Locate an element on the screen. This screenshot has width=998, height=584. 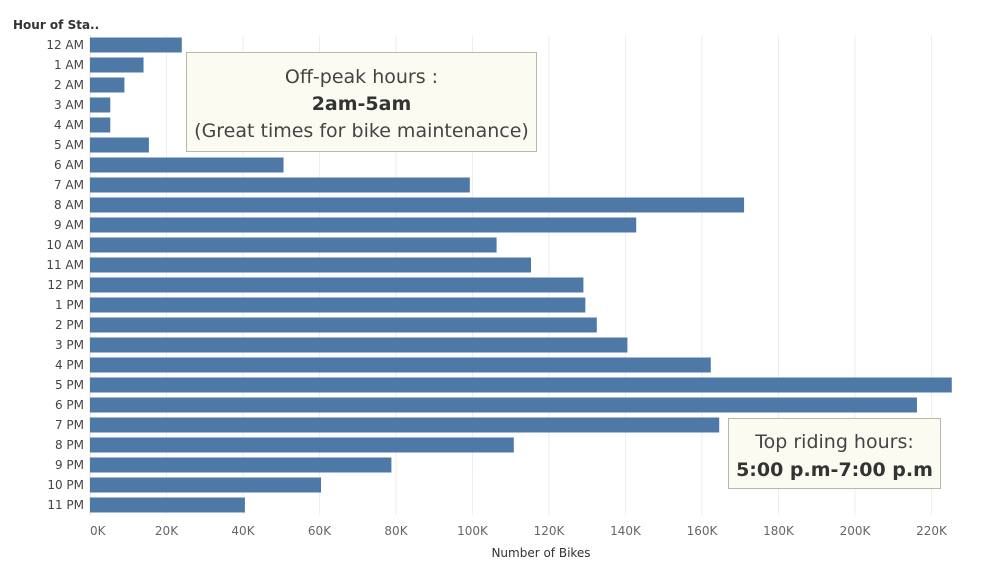
category-label: 9 PM is located at coordinates (69, 465).